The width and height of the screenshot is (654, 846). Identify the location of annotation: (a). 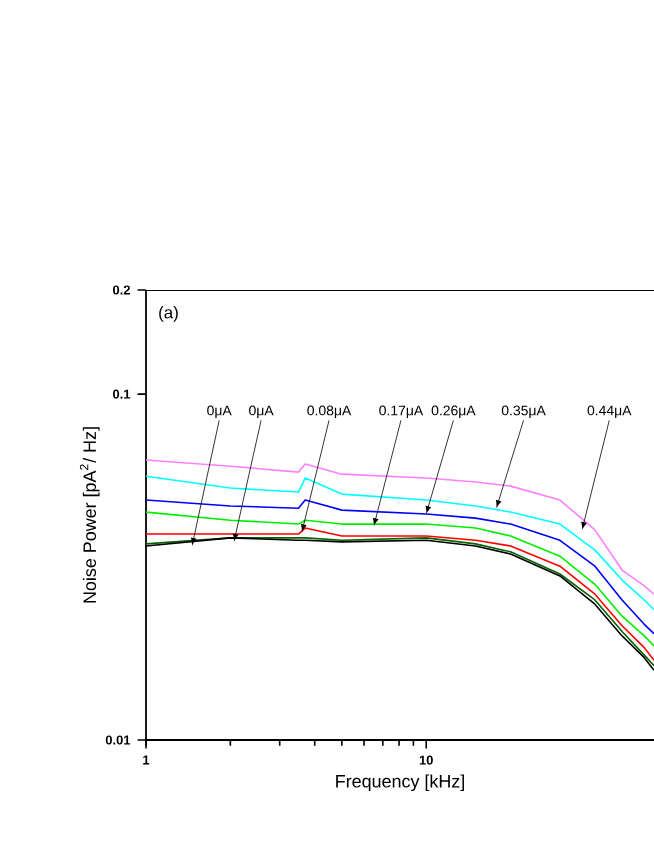
(168, 314).